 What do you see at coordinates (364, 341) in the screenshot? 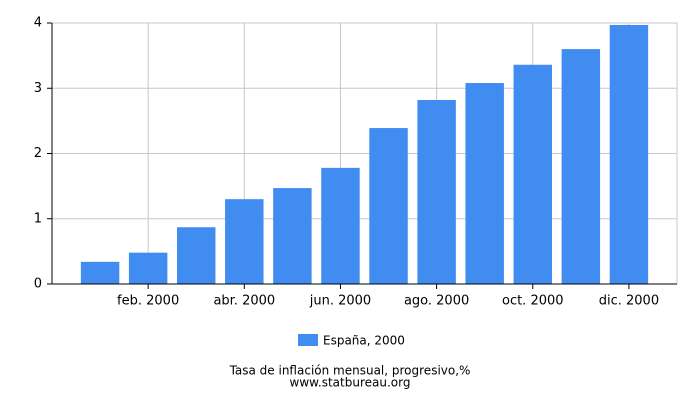
I see `legend-label: España, 2000` at bounding box center [364, 341].